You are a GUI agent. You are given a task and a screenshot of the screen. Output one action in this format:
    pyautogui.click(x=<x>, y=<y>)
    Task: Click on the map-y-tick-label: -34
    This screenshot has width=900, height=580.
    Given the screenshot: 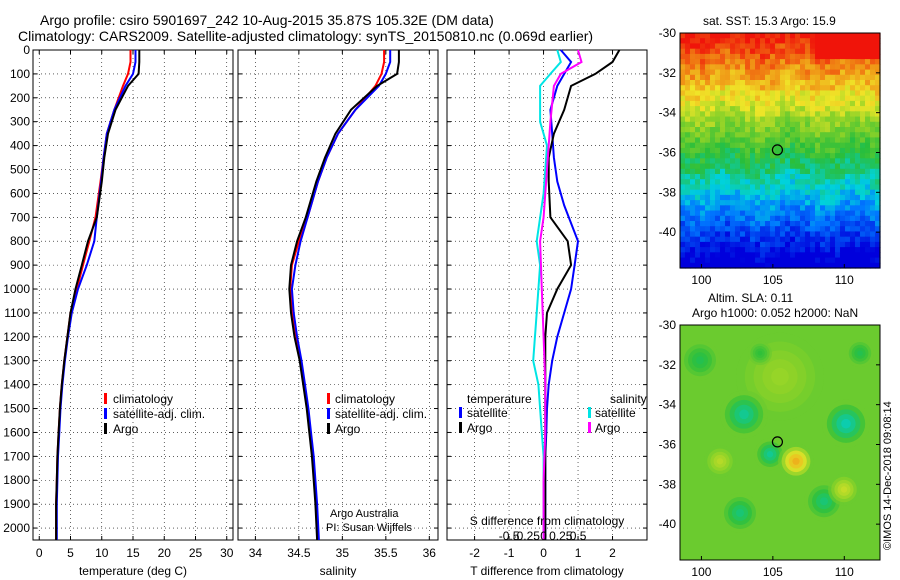 What is the action you would take?
    pyautogui.click(x=668, y=113)
    